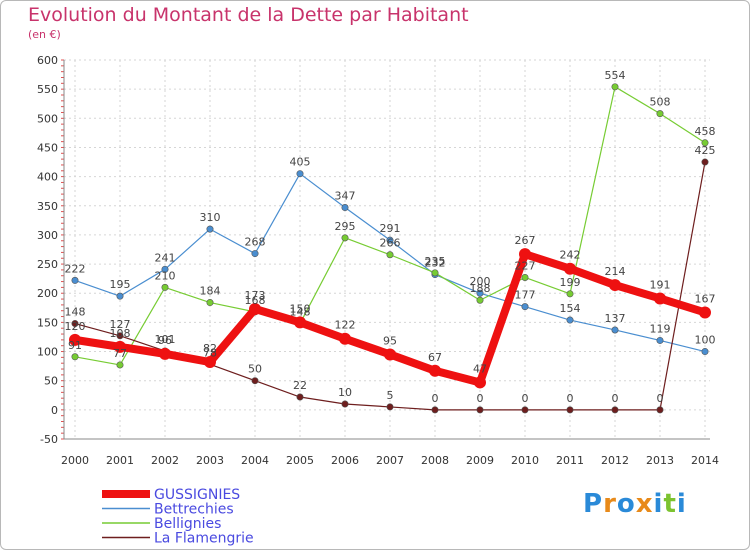  What do you see at coordinates (120, 353) in the screenshot?
I see `data-label-bellignies: 77` at bounding box center [120, 353].